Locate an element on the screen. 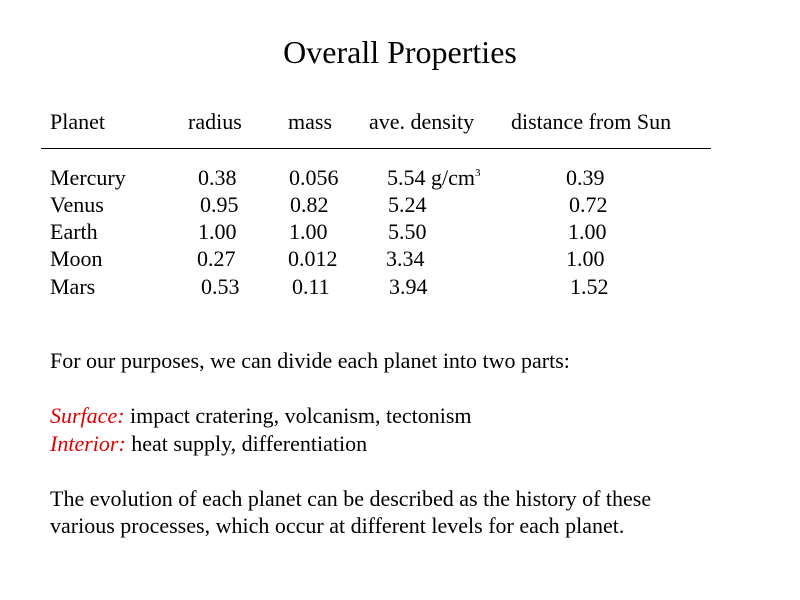 This screenshot has width=800, height=600. cell-planet: Moon is located at coordinates (76, 258).